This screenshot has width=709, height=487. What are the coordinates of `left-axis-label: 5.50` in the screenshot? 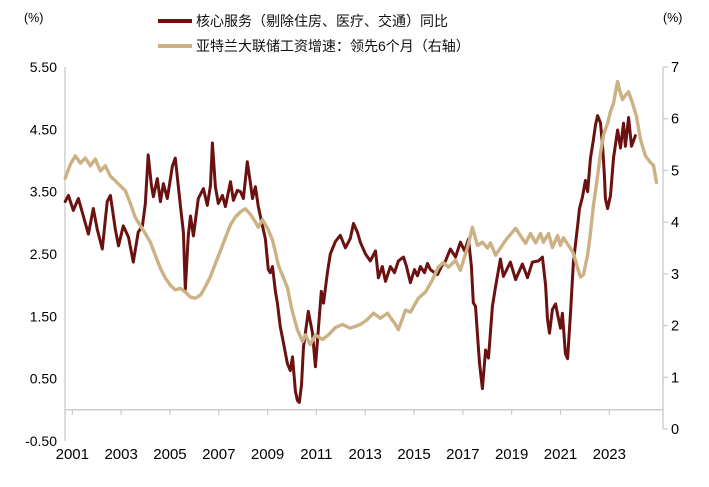 It's located at (43, 67).